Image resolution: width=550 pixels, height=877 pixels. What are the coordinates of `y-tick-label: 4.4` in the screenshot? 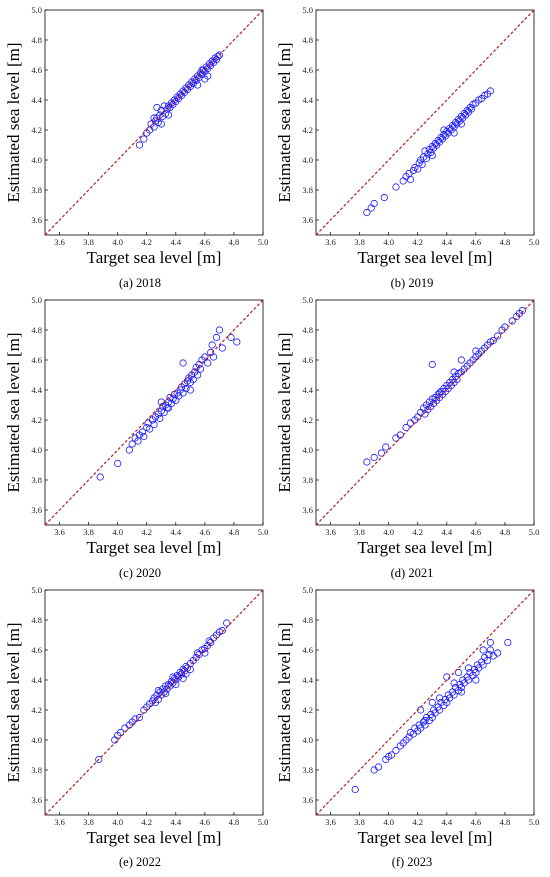 It's located at (307, 100).